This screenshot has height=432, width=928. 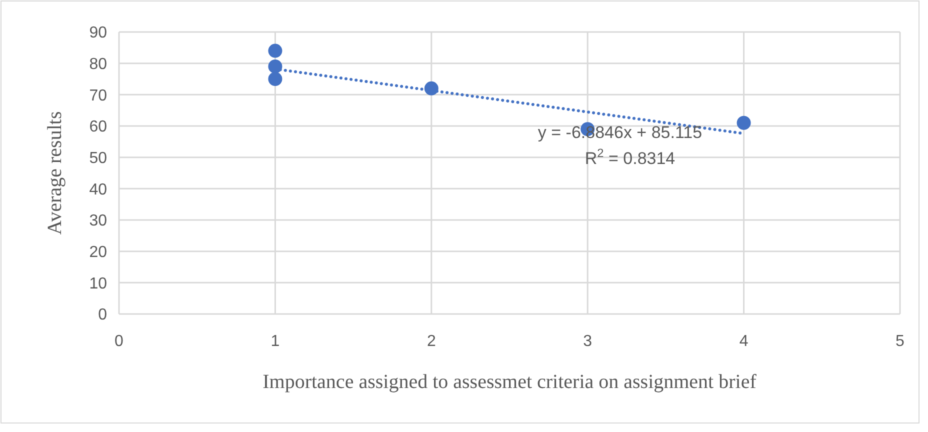 I want to click on y-tick-label: 50, so click(x=98, y=158).